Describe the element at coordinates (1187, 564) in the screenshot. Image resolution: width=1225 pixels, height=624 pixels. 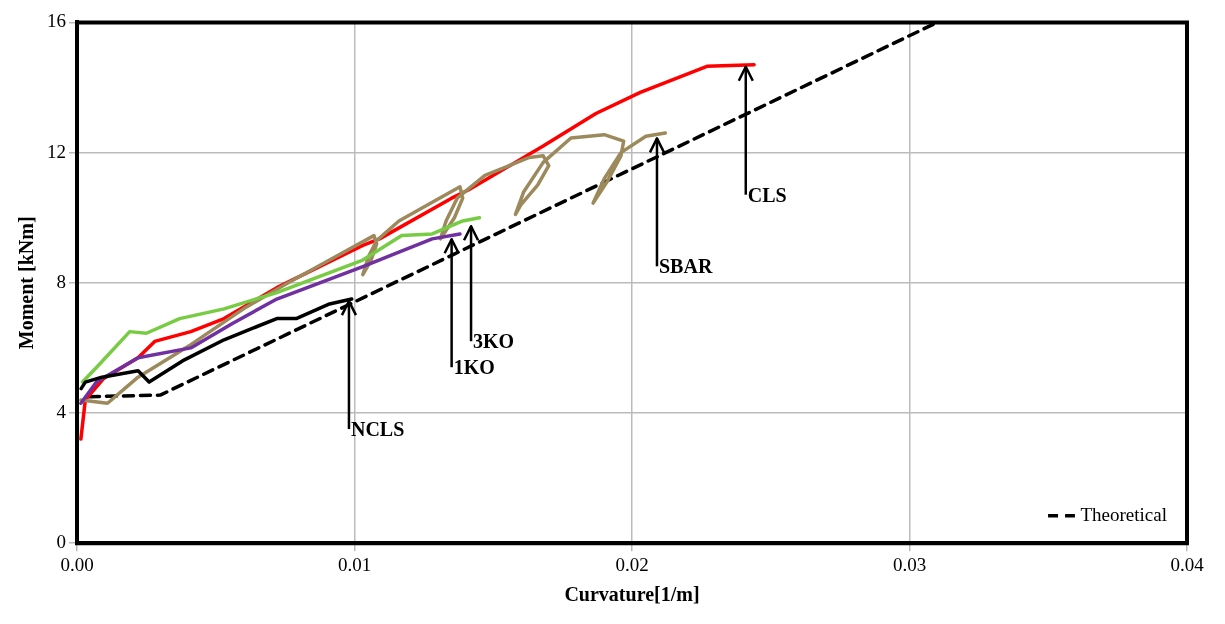
I see `x-tick-label: 0.04` at that location.